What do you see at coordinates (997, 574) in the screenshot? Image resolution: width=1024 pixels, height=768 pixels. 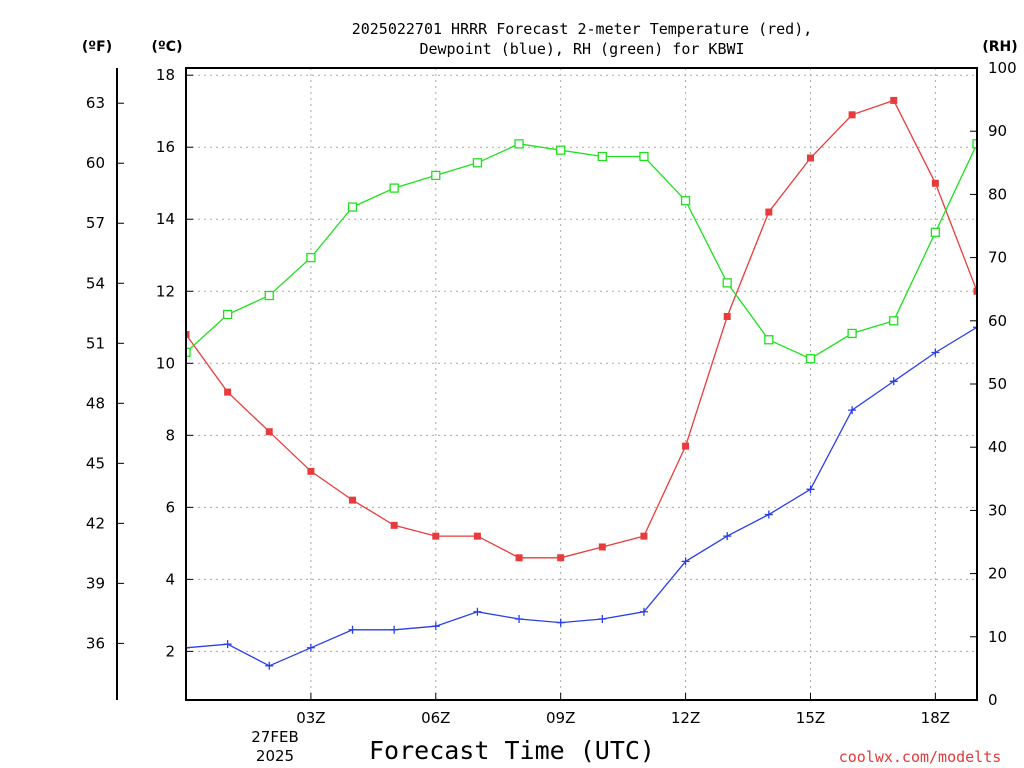 I see `rh-tick-label: 20` at bounding box center [997, 574].